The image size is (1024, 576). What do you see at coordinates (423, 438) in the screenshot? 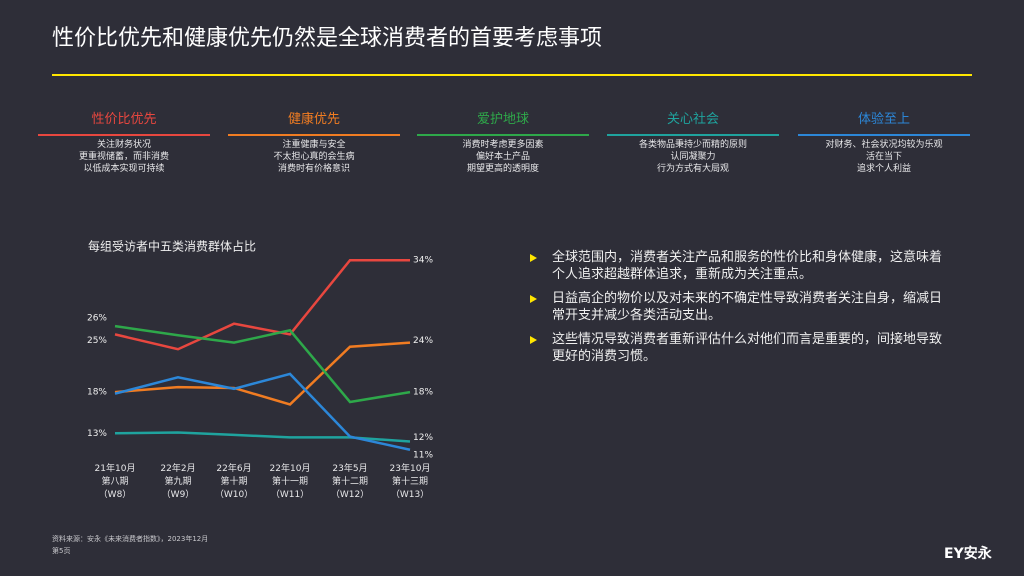
I see `data-label: 12%` at bounding box center [423, 438].